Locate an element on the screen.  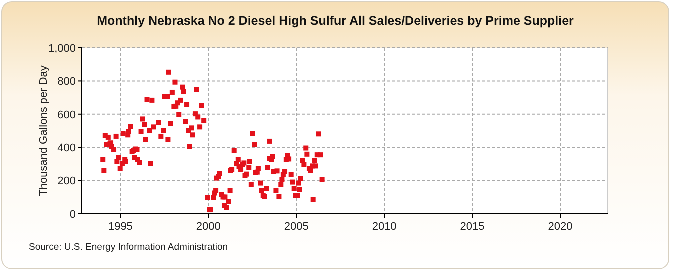
x-tick-label: 2005 is located at coordinates (296, 227).